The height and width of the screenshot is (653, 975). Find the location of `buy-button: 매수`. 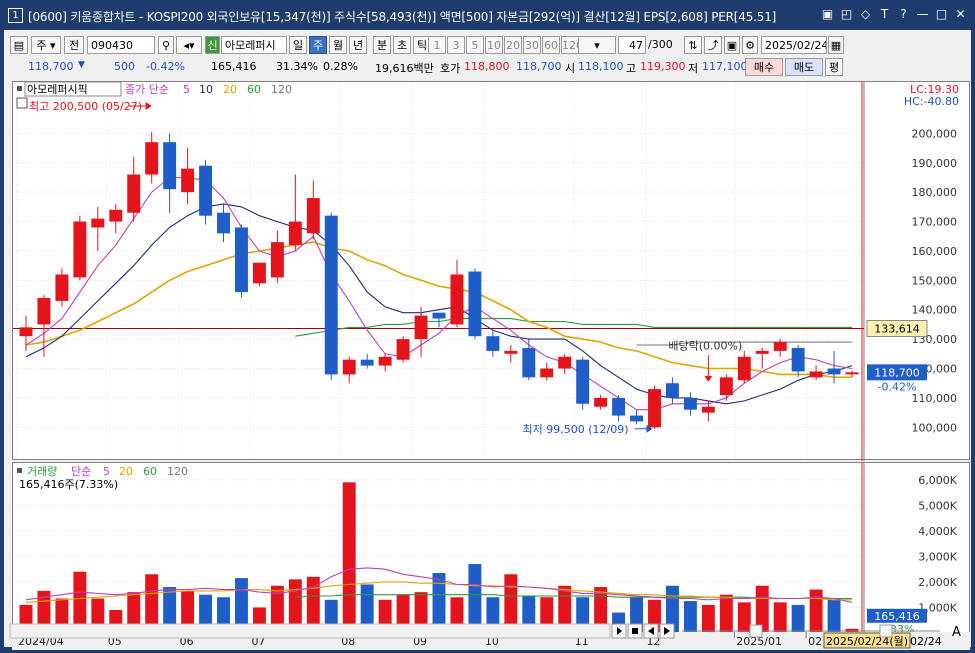

buy-button: 매수 is located at coordinates (764, 67).